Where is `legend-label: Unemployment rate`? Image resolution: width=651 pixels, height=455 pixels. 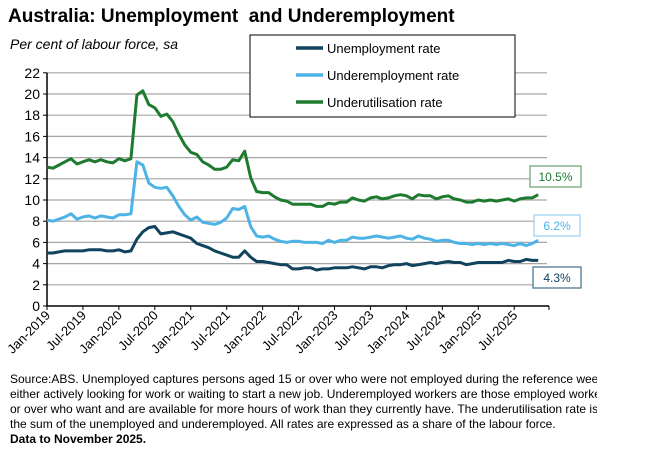
legend-label: Unemployment rate is located at coordinates (383, 48).